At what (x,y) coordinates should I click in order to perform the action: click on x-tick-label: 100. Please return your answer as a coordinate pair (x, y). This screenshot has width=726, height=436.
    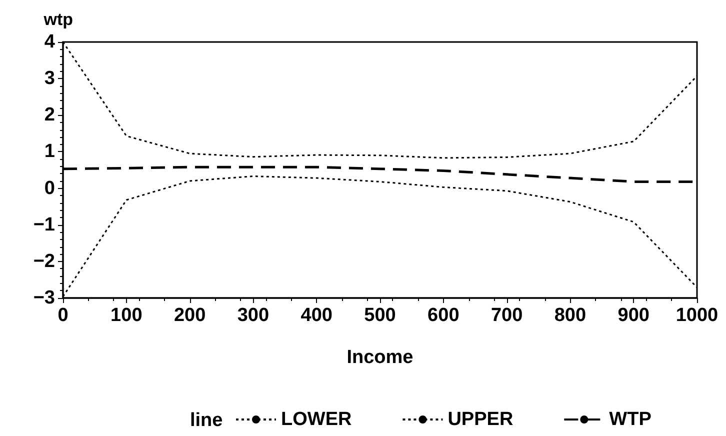
    Looking at the image, I should click on (126, 315).